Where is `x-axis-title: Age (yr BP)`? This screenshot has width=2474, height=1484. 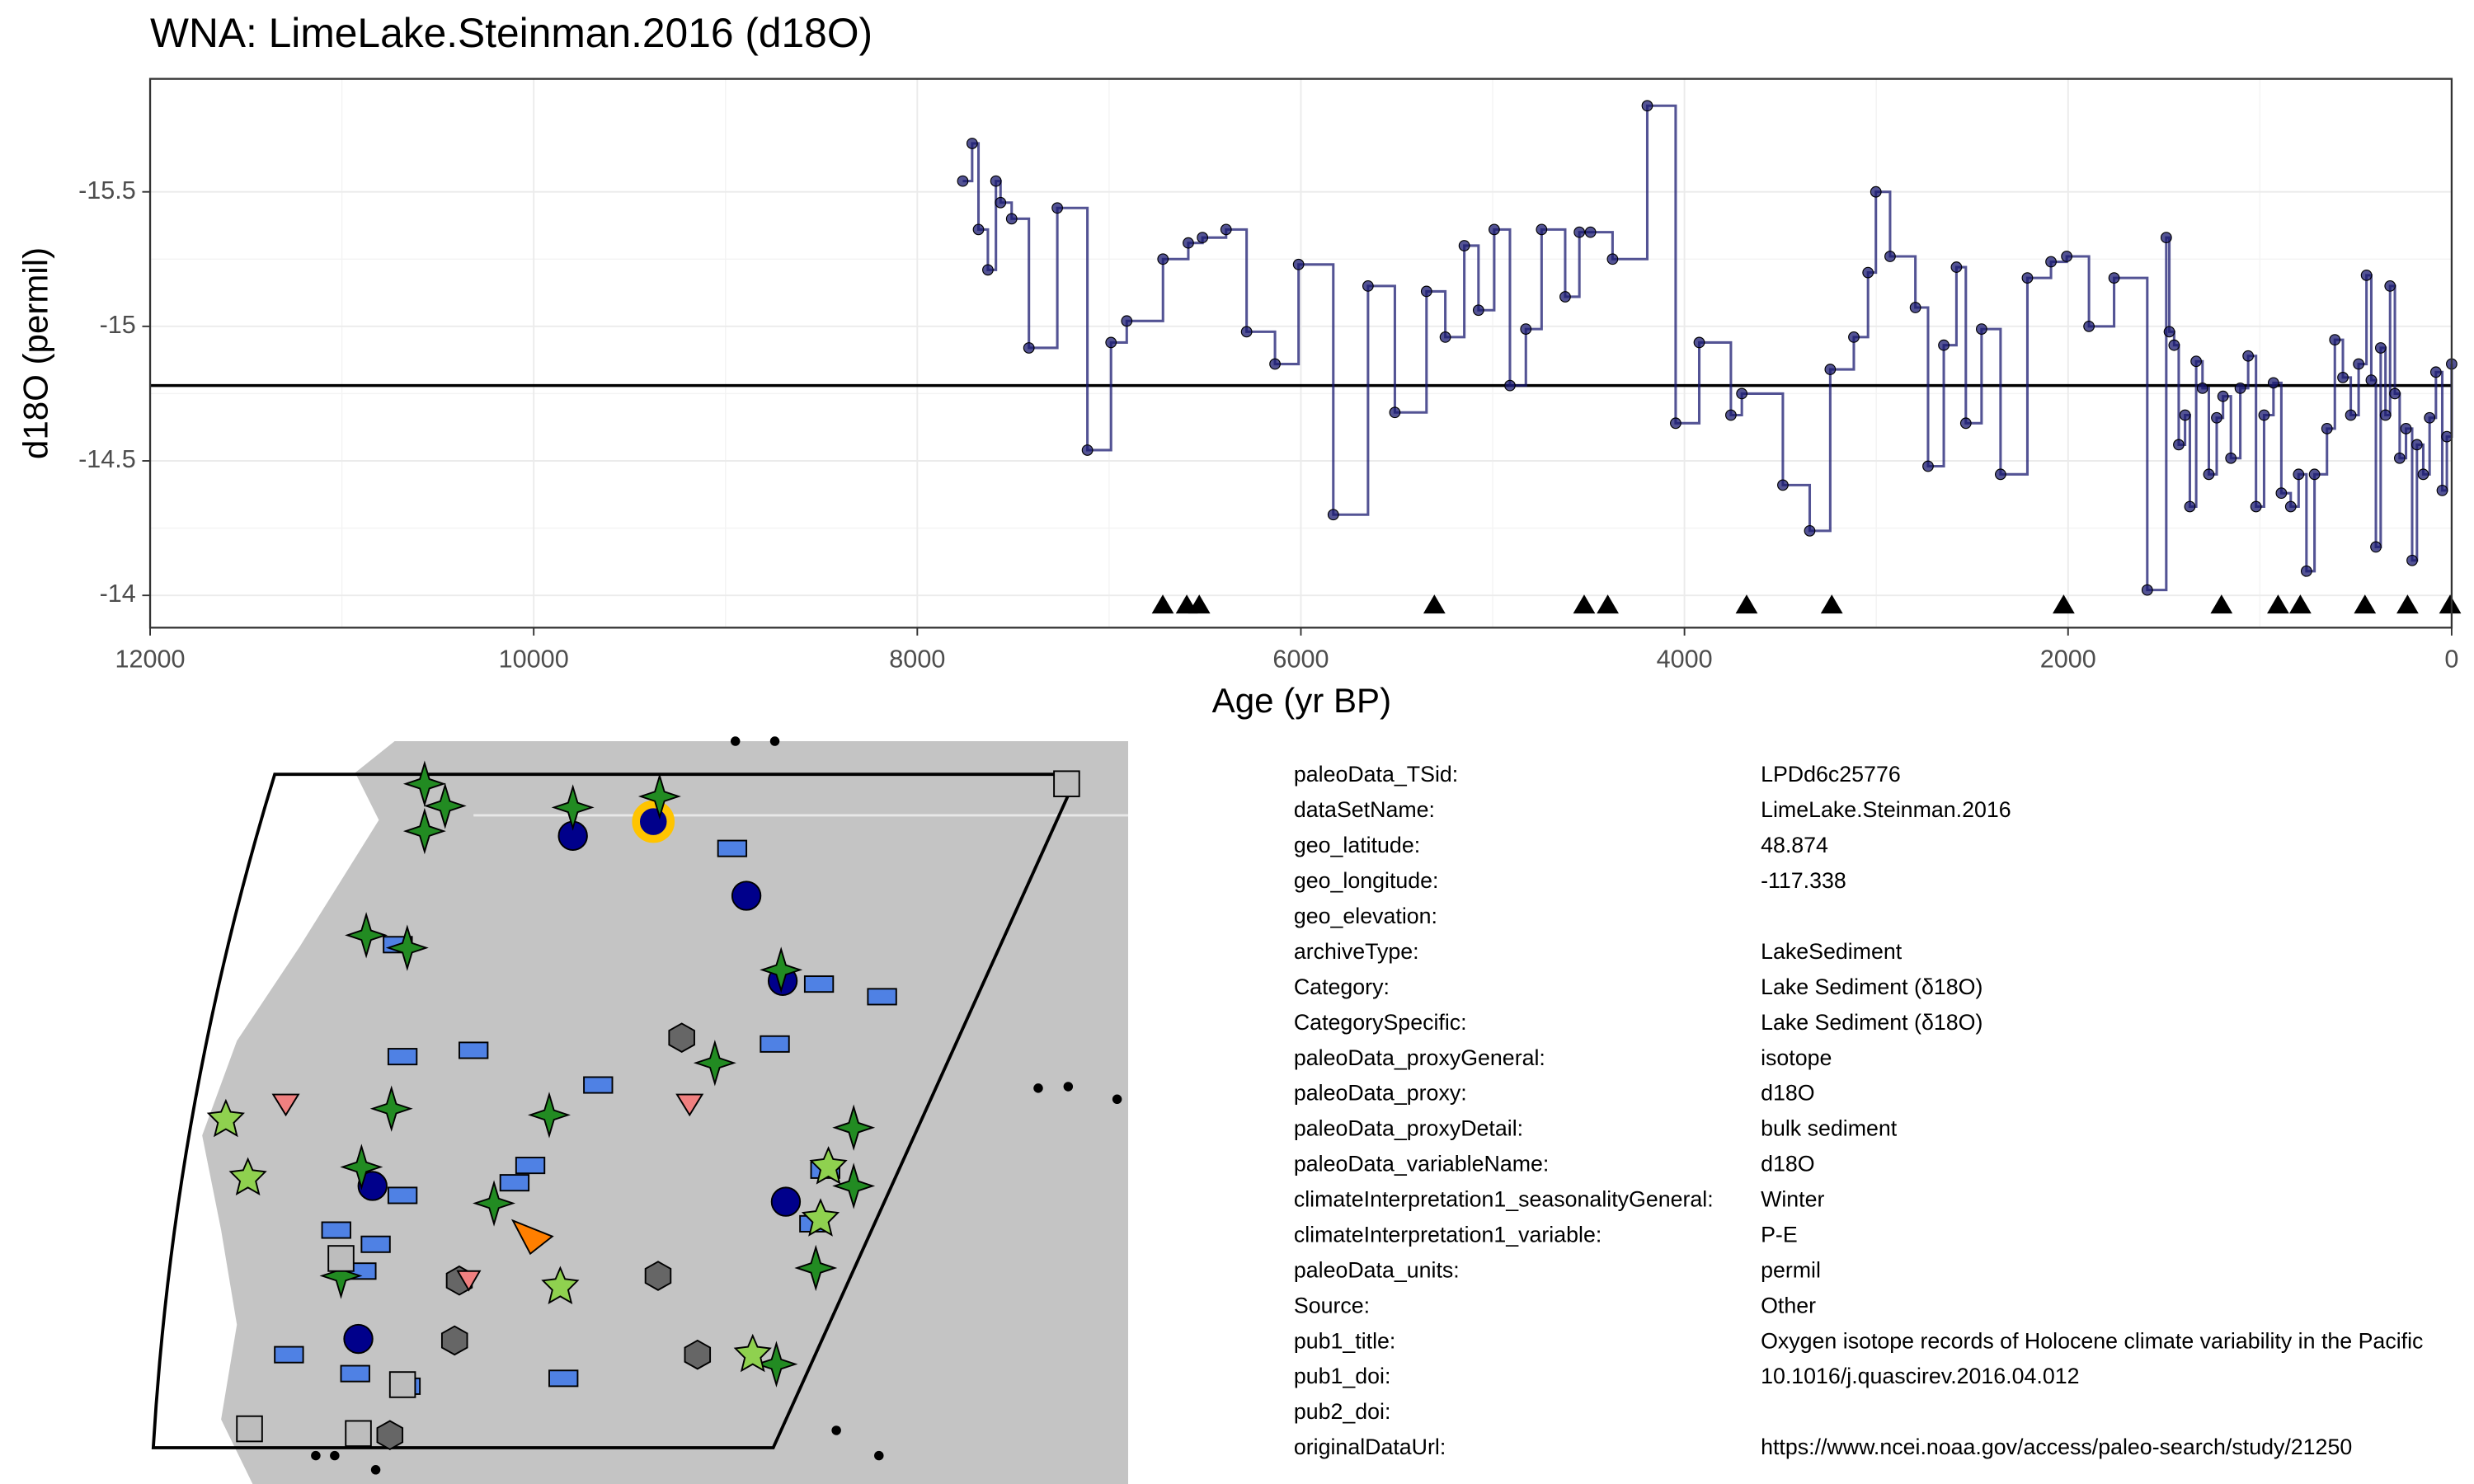
x-axis-title: Age (yr BP) is located at coordinates (1301, 700).